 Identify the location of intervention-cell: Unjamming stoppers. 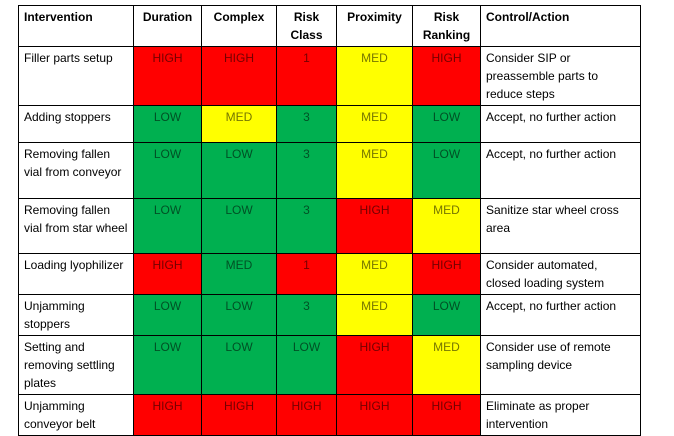
(76, 315).